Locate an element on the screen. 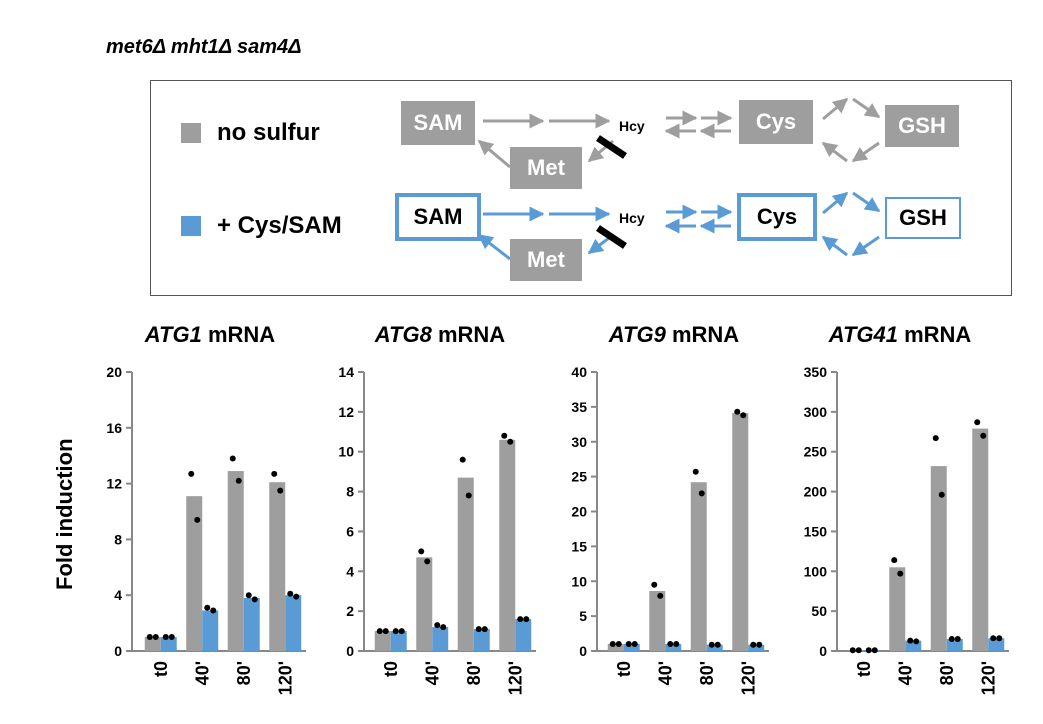 This screenshot has height=724, width=1043. y-tick-label: 250 is located at coordinates (816, 452).